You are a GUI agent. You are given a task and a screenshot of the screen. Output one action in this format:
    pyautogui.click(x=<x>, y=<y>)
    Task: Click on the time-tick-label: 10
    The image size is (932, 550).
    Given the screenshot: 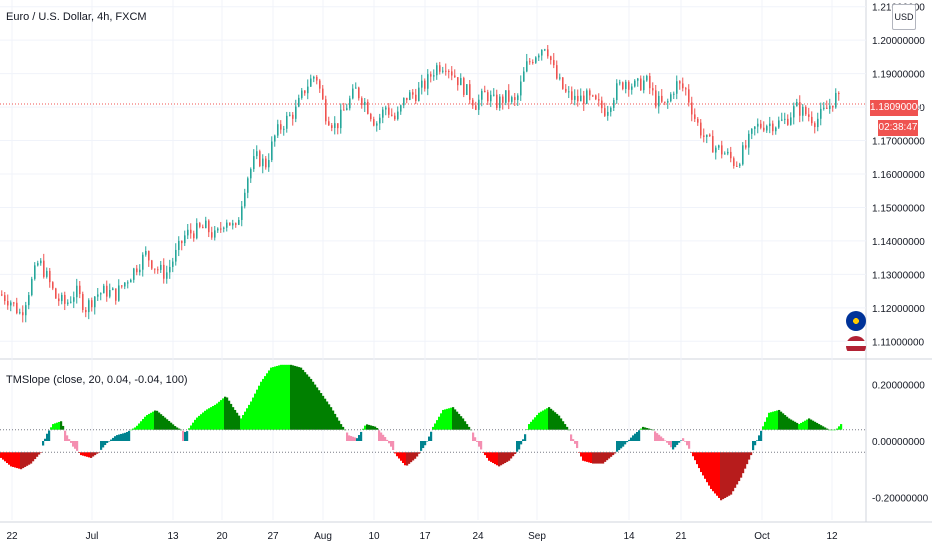 What is the action you would take?
    pyautogui.click(x=374, y=536)
    